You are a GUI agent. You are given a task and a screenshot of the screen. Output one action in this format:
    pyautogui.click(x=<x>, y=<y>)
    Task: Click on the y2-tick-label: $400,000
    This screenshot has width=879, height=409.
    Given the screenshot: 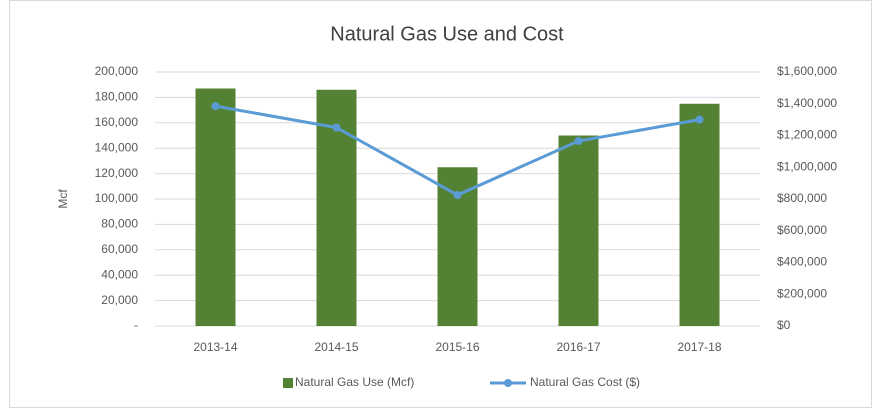 What is the action you would take?
    pyautogui.click(x=802, y=262)
    